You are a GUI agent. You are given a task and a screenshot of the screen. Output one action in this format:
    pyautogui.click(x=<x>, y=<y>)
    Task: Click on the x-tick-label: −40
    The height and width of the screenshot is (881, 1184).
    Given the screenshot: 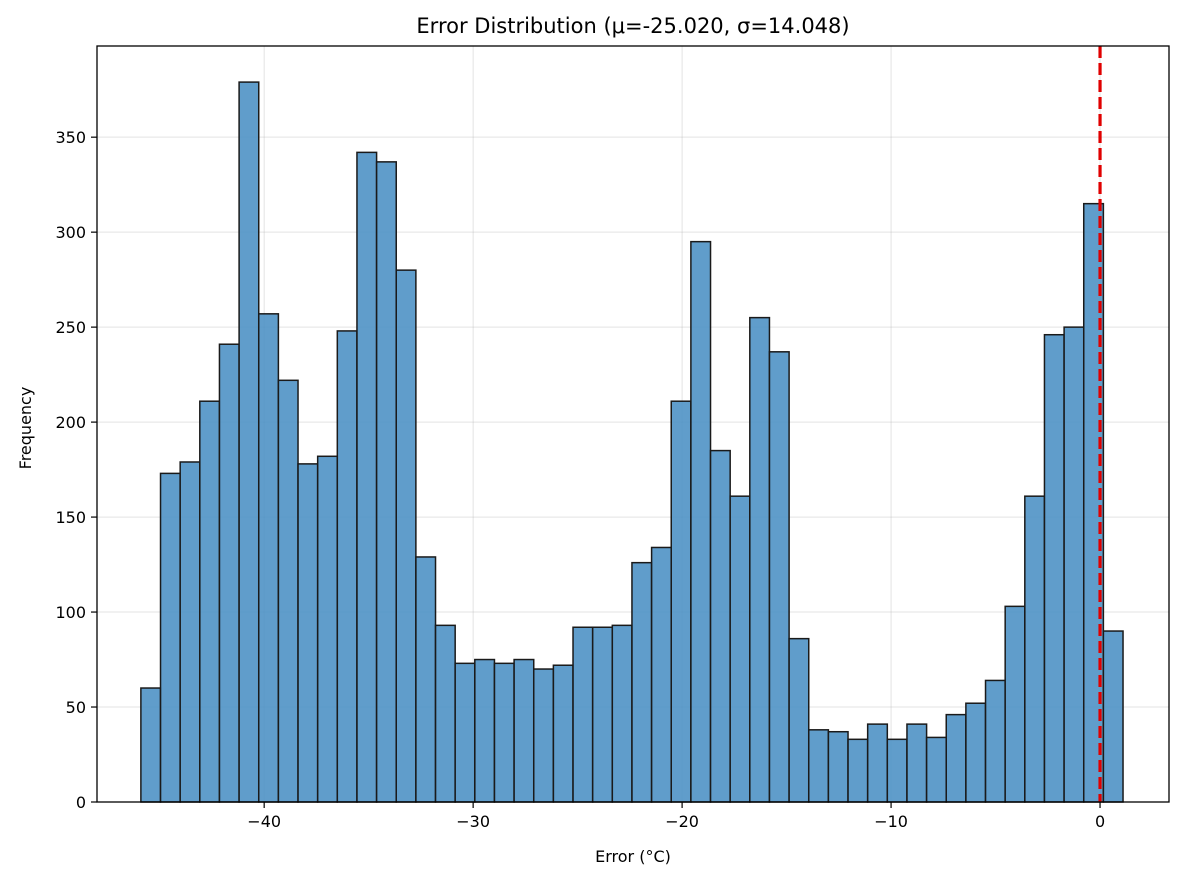 What is the action you would take?
    pyautogui.click(x=264, y=821)
    